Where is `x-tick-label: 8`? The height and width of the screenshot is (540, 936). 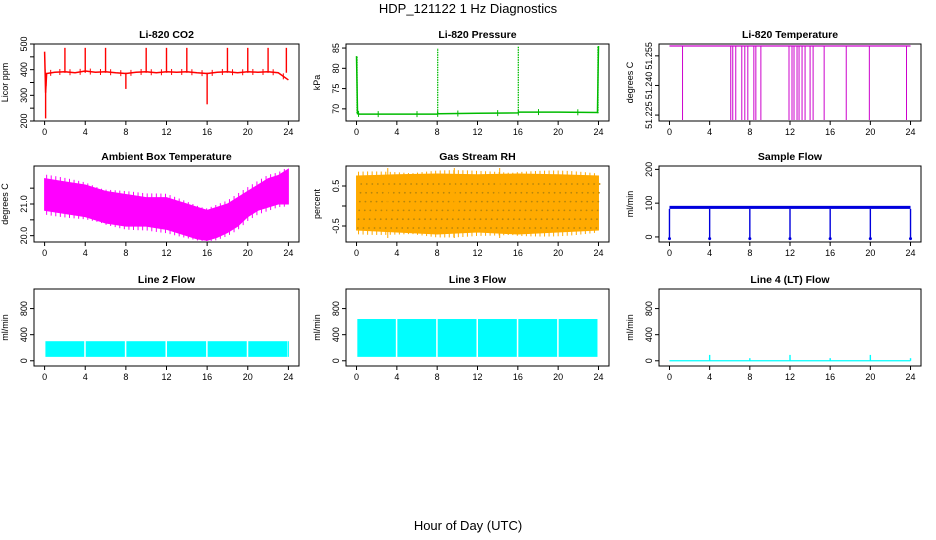
x-tick-label: 8 is located at coordinates (749, 253).